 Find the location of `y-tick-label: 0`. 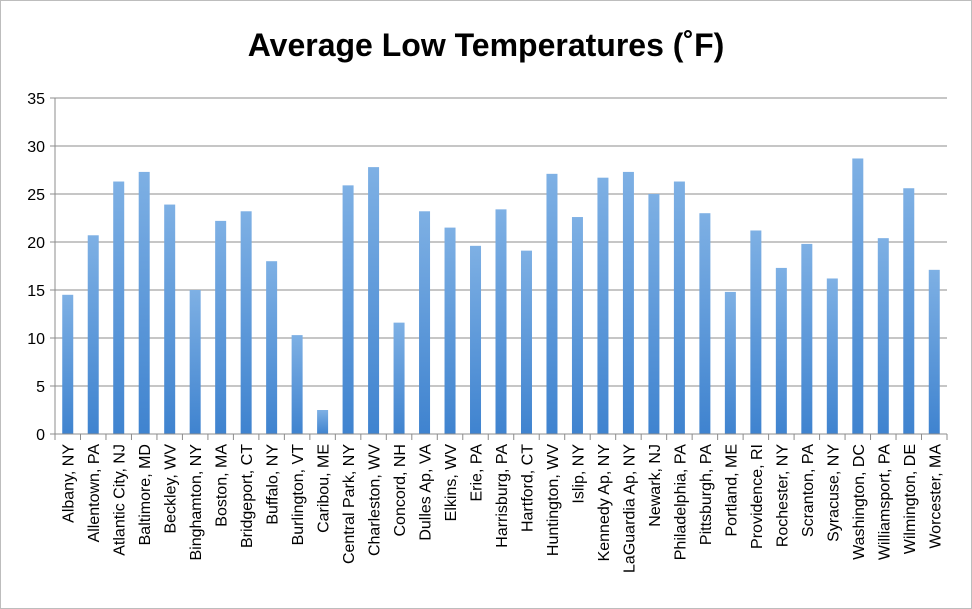

y-tick-label: 0 is located at coordinates (40, 435).